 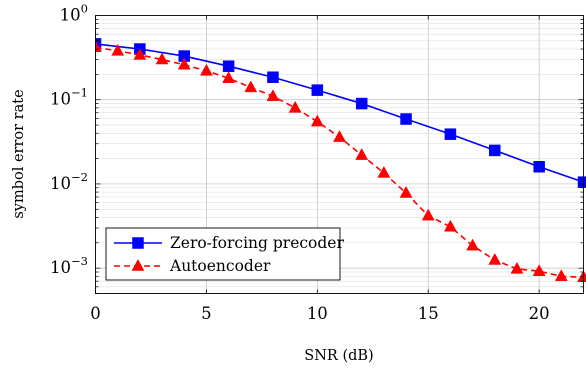 What do you see at coordinates (95, 313) in the screenshot?
I see `x-tick-label: 0` at bounding box center [95, 313].